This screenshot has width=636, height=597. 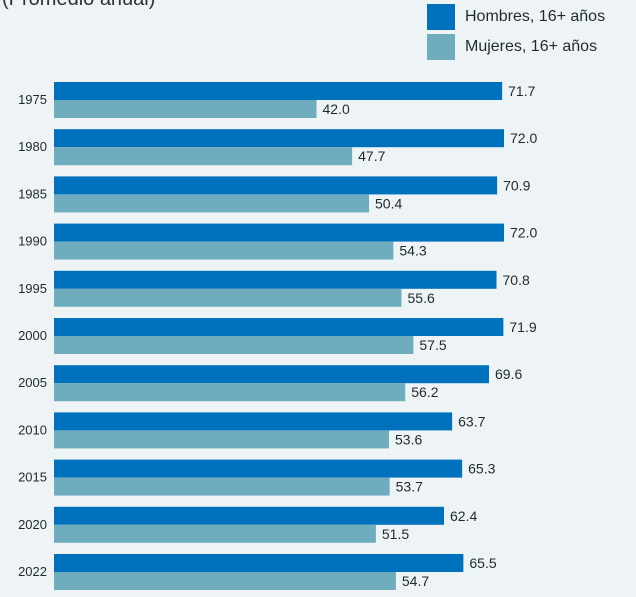 What do you see at coordinates (32, 241) in the screenshot?
I see `category-label-1990: 1990` at bounding box center [32, 241].